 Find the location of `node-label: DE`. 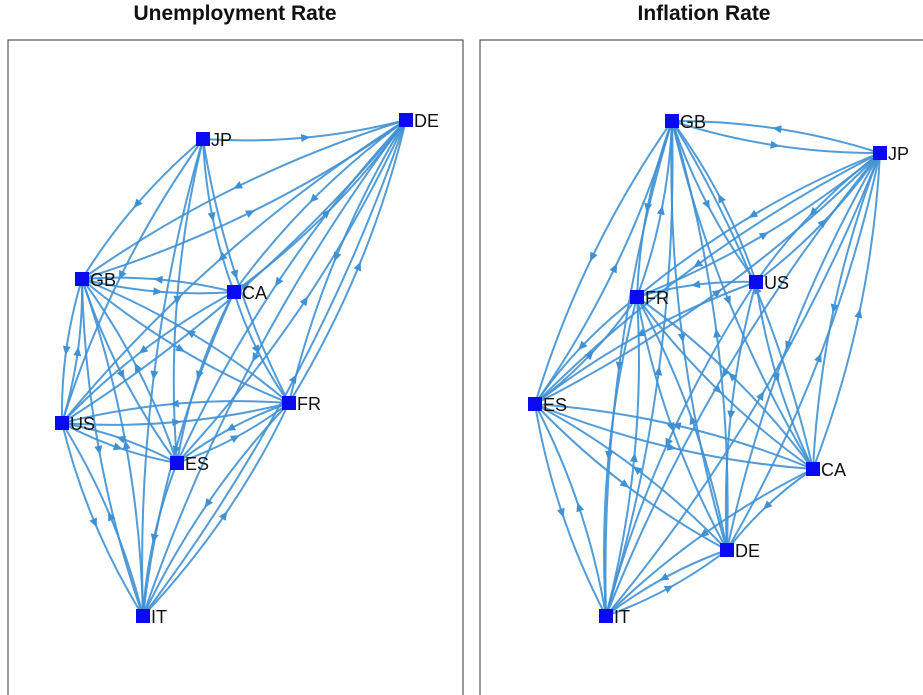

node-label: DE is located at coordinates (747, 551).